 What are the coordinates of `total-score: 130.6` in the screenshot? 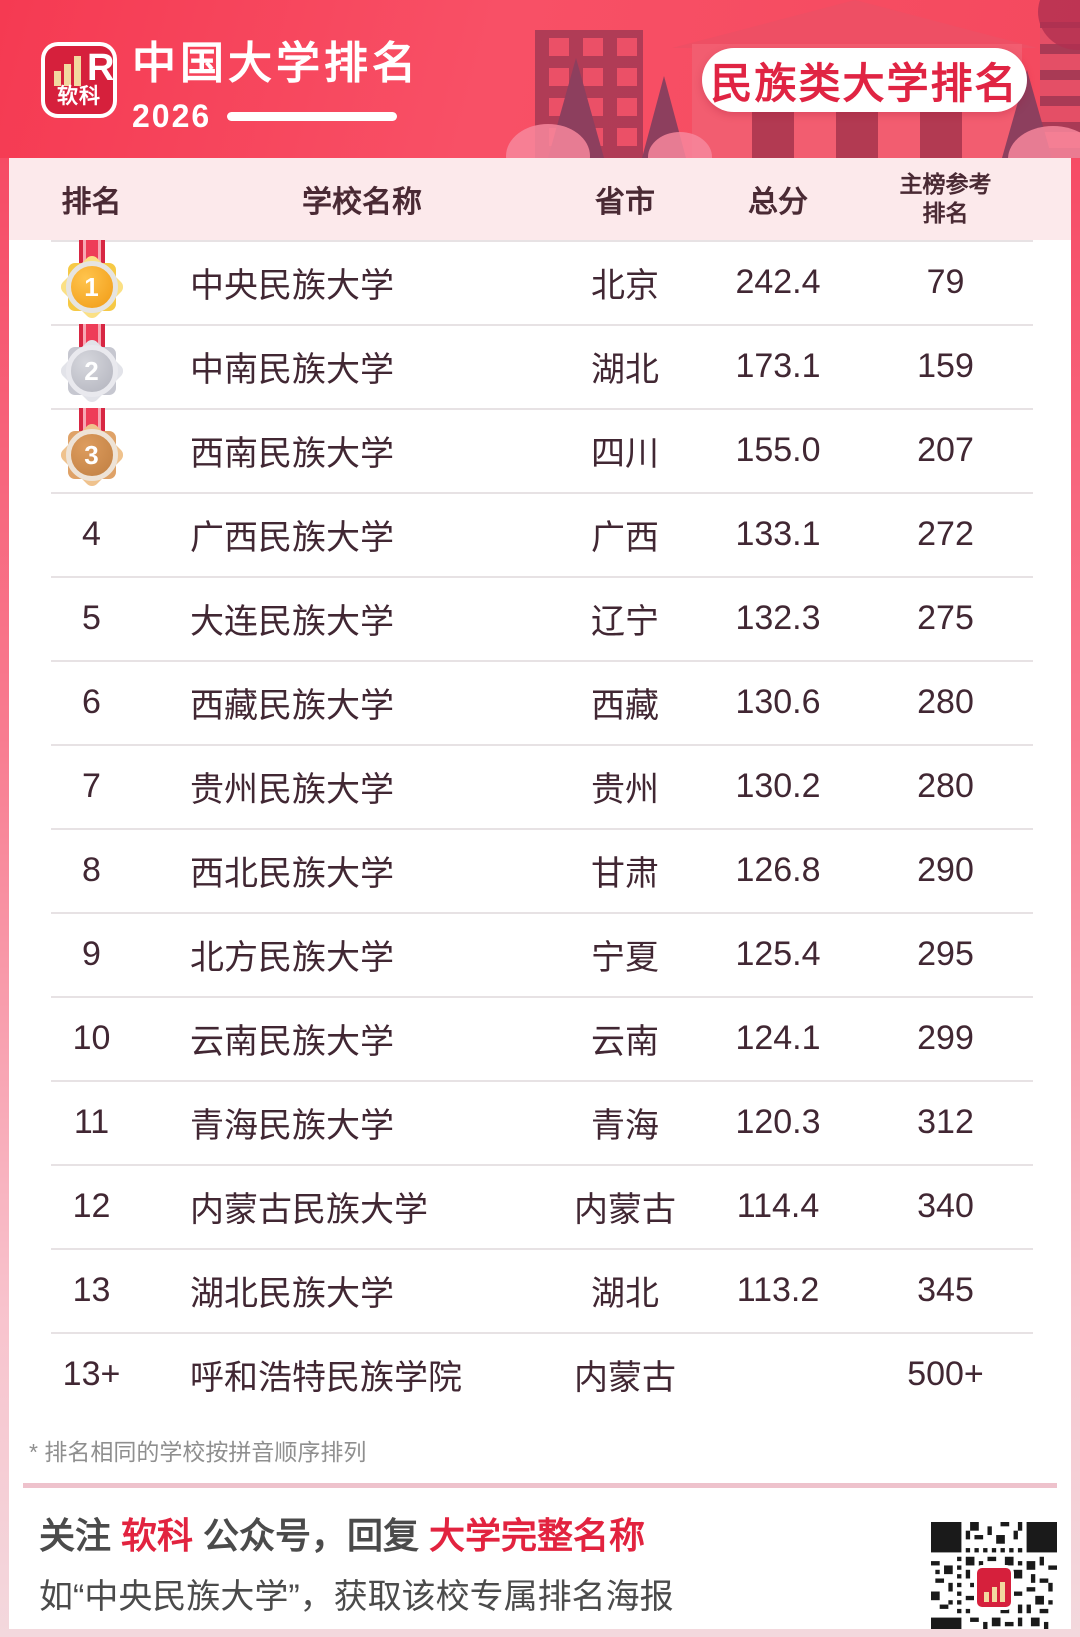 It's located at (778, 701).